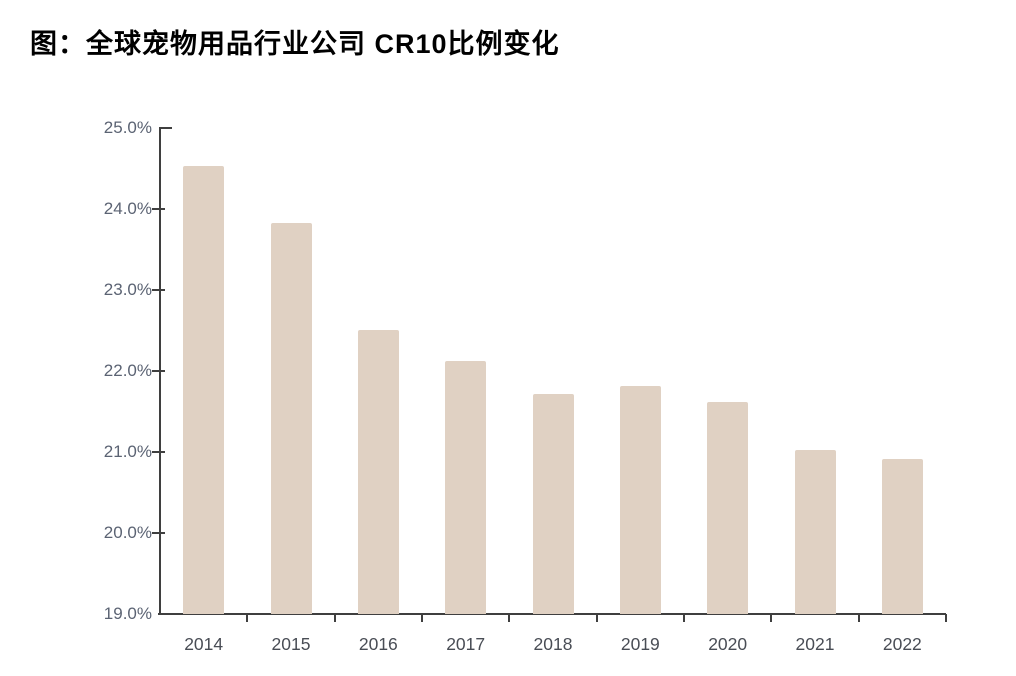  I want to click on x-axis-label: 2019, so click(640, 644).